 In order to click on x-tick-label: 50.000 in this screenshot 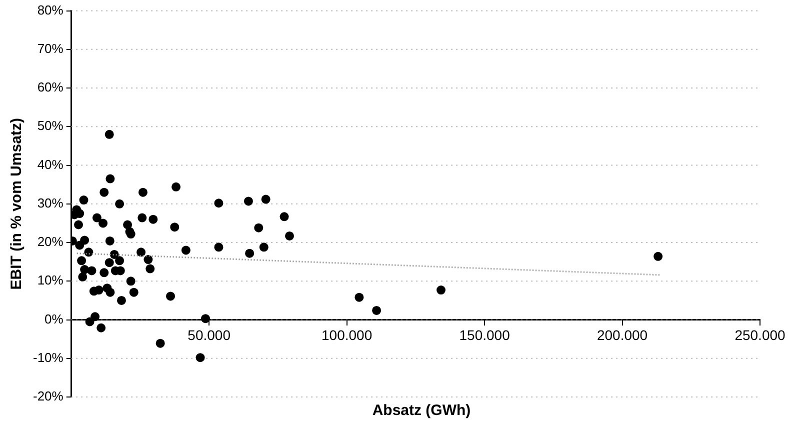, I will do `click(209, 335)`.